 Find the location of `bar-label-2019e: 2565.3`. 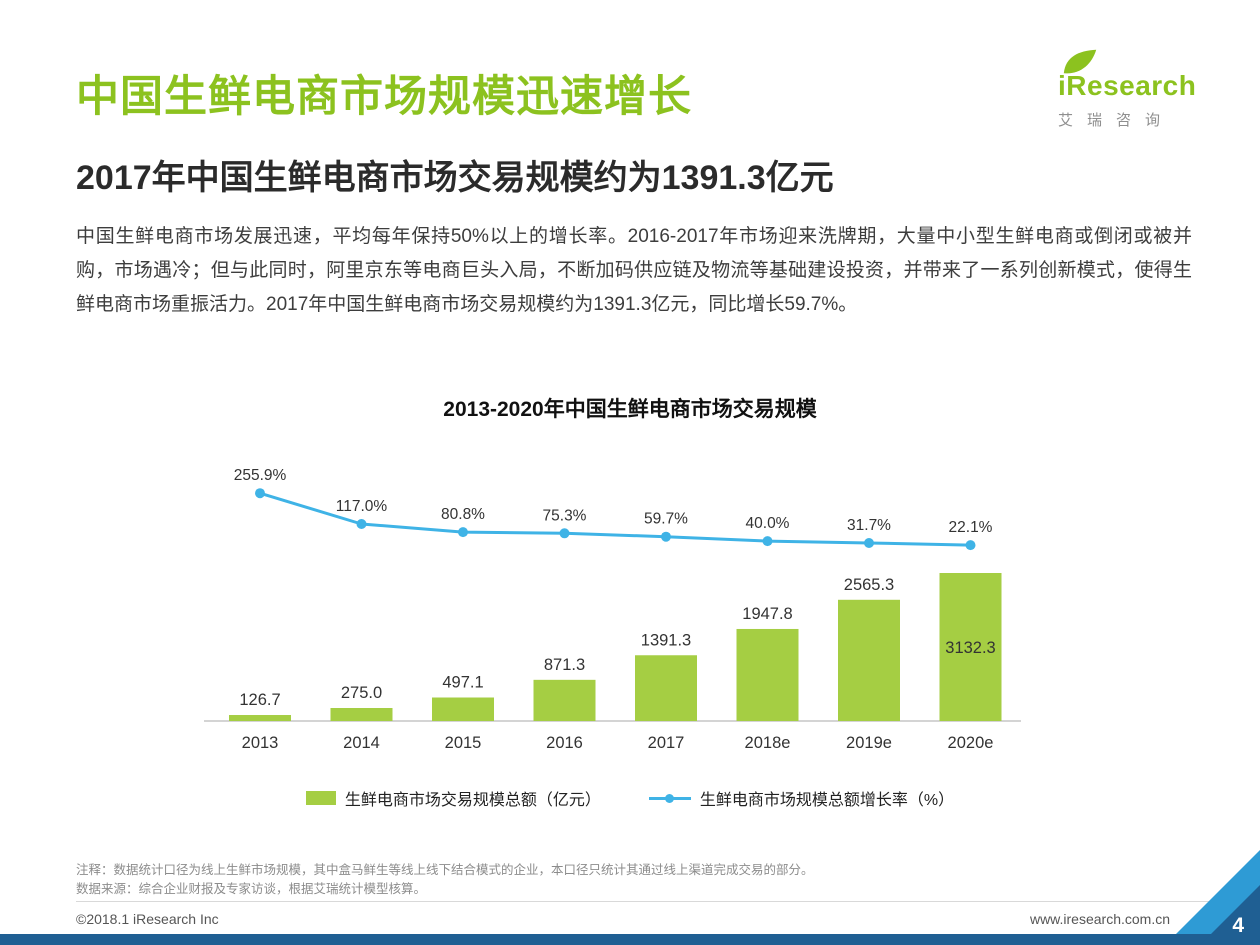

bar-label-2019e: 2565.3 is located at coordinates (869, 585).